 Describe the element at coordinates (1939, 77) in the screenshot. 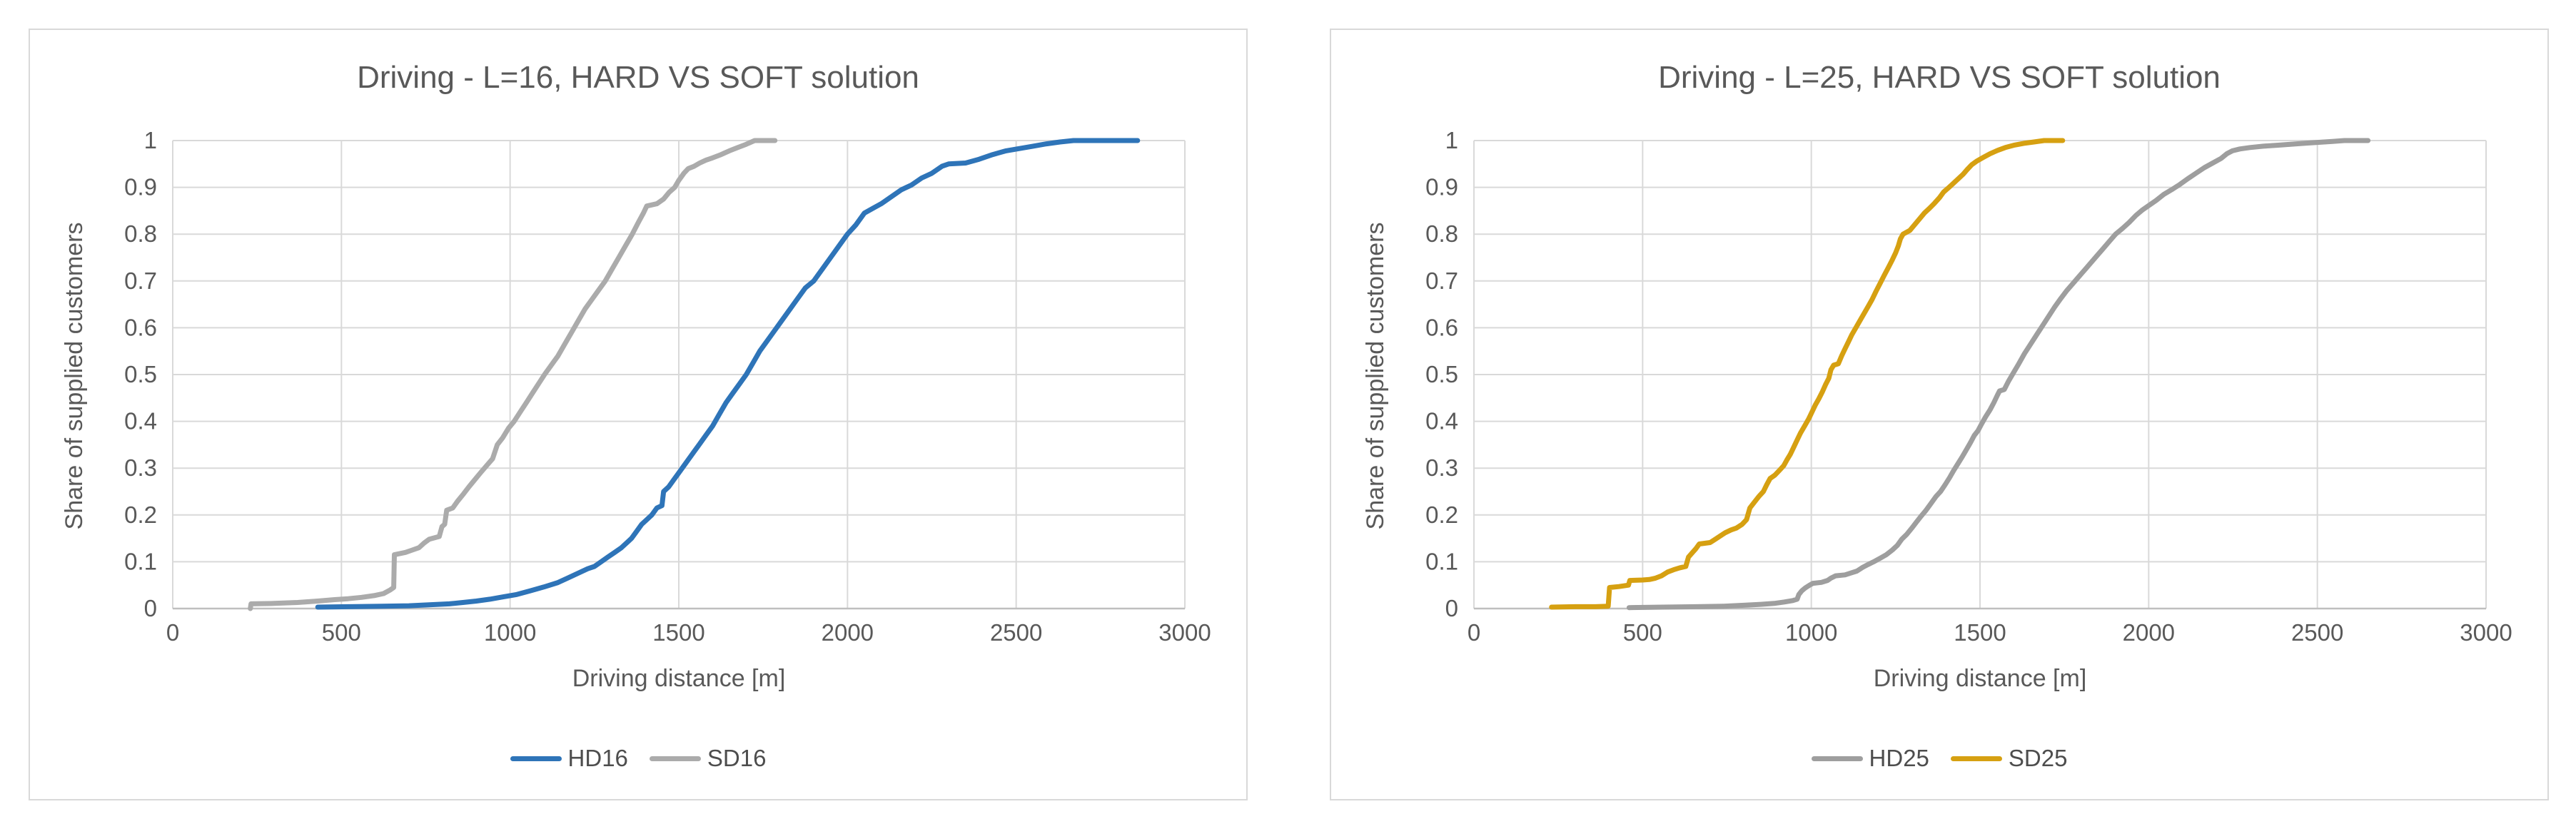

I see `chart-title: Driving - L=25, HARD VS SOFT solution` at that location.